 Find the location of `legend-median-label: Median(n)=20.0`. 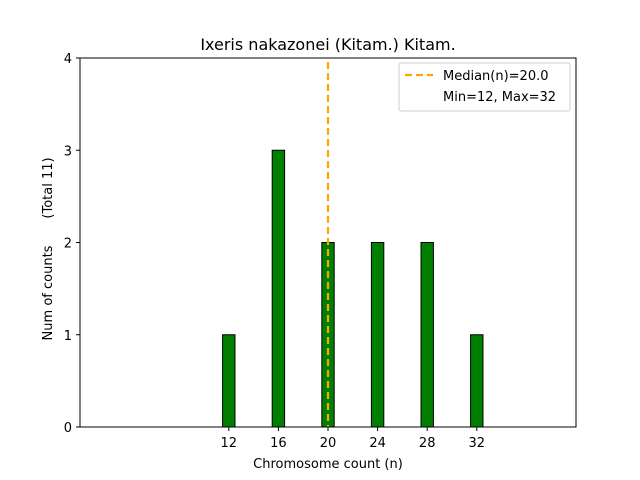

legend-median-label: Median(n)=20.0 is located at coordinates (496, 76).